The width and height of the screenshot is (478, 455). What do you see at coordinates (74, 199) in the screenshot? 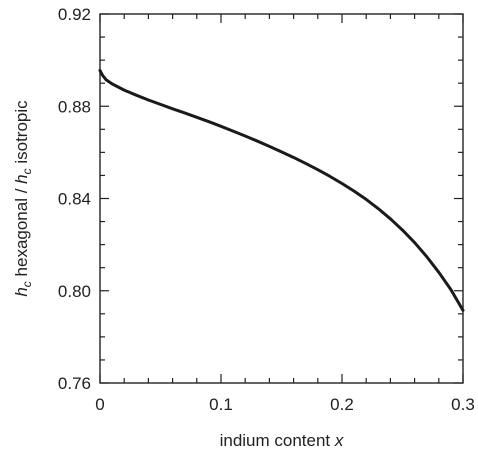
I see `y-tick-label: 0.84` at bounding box center [74, 199].